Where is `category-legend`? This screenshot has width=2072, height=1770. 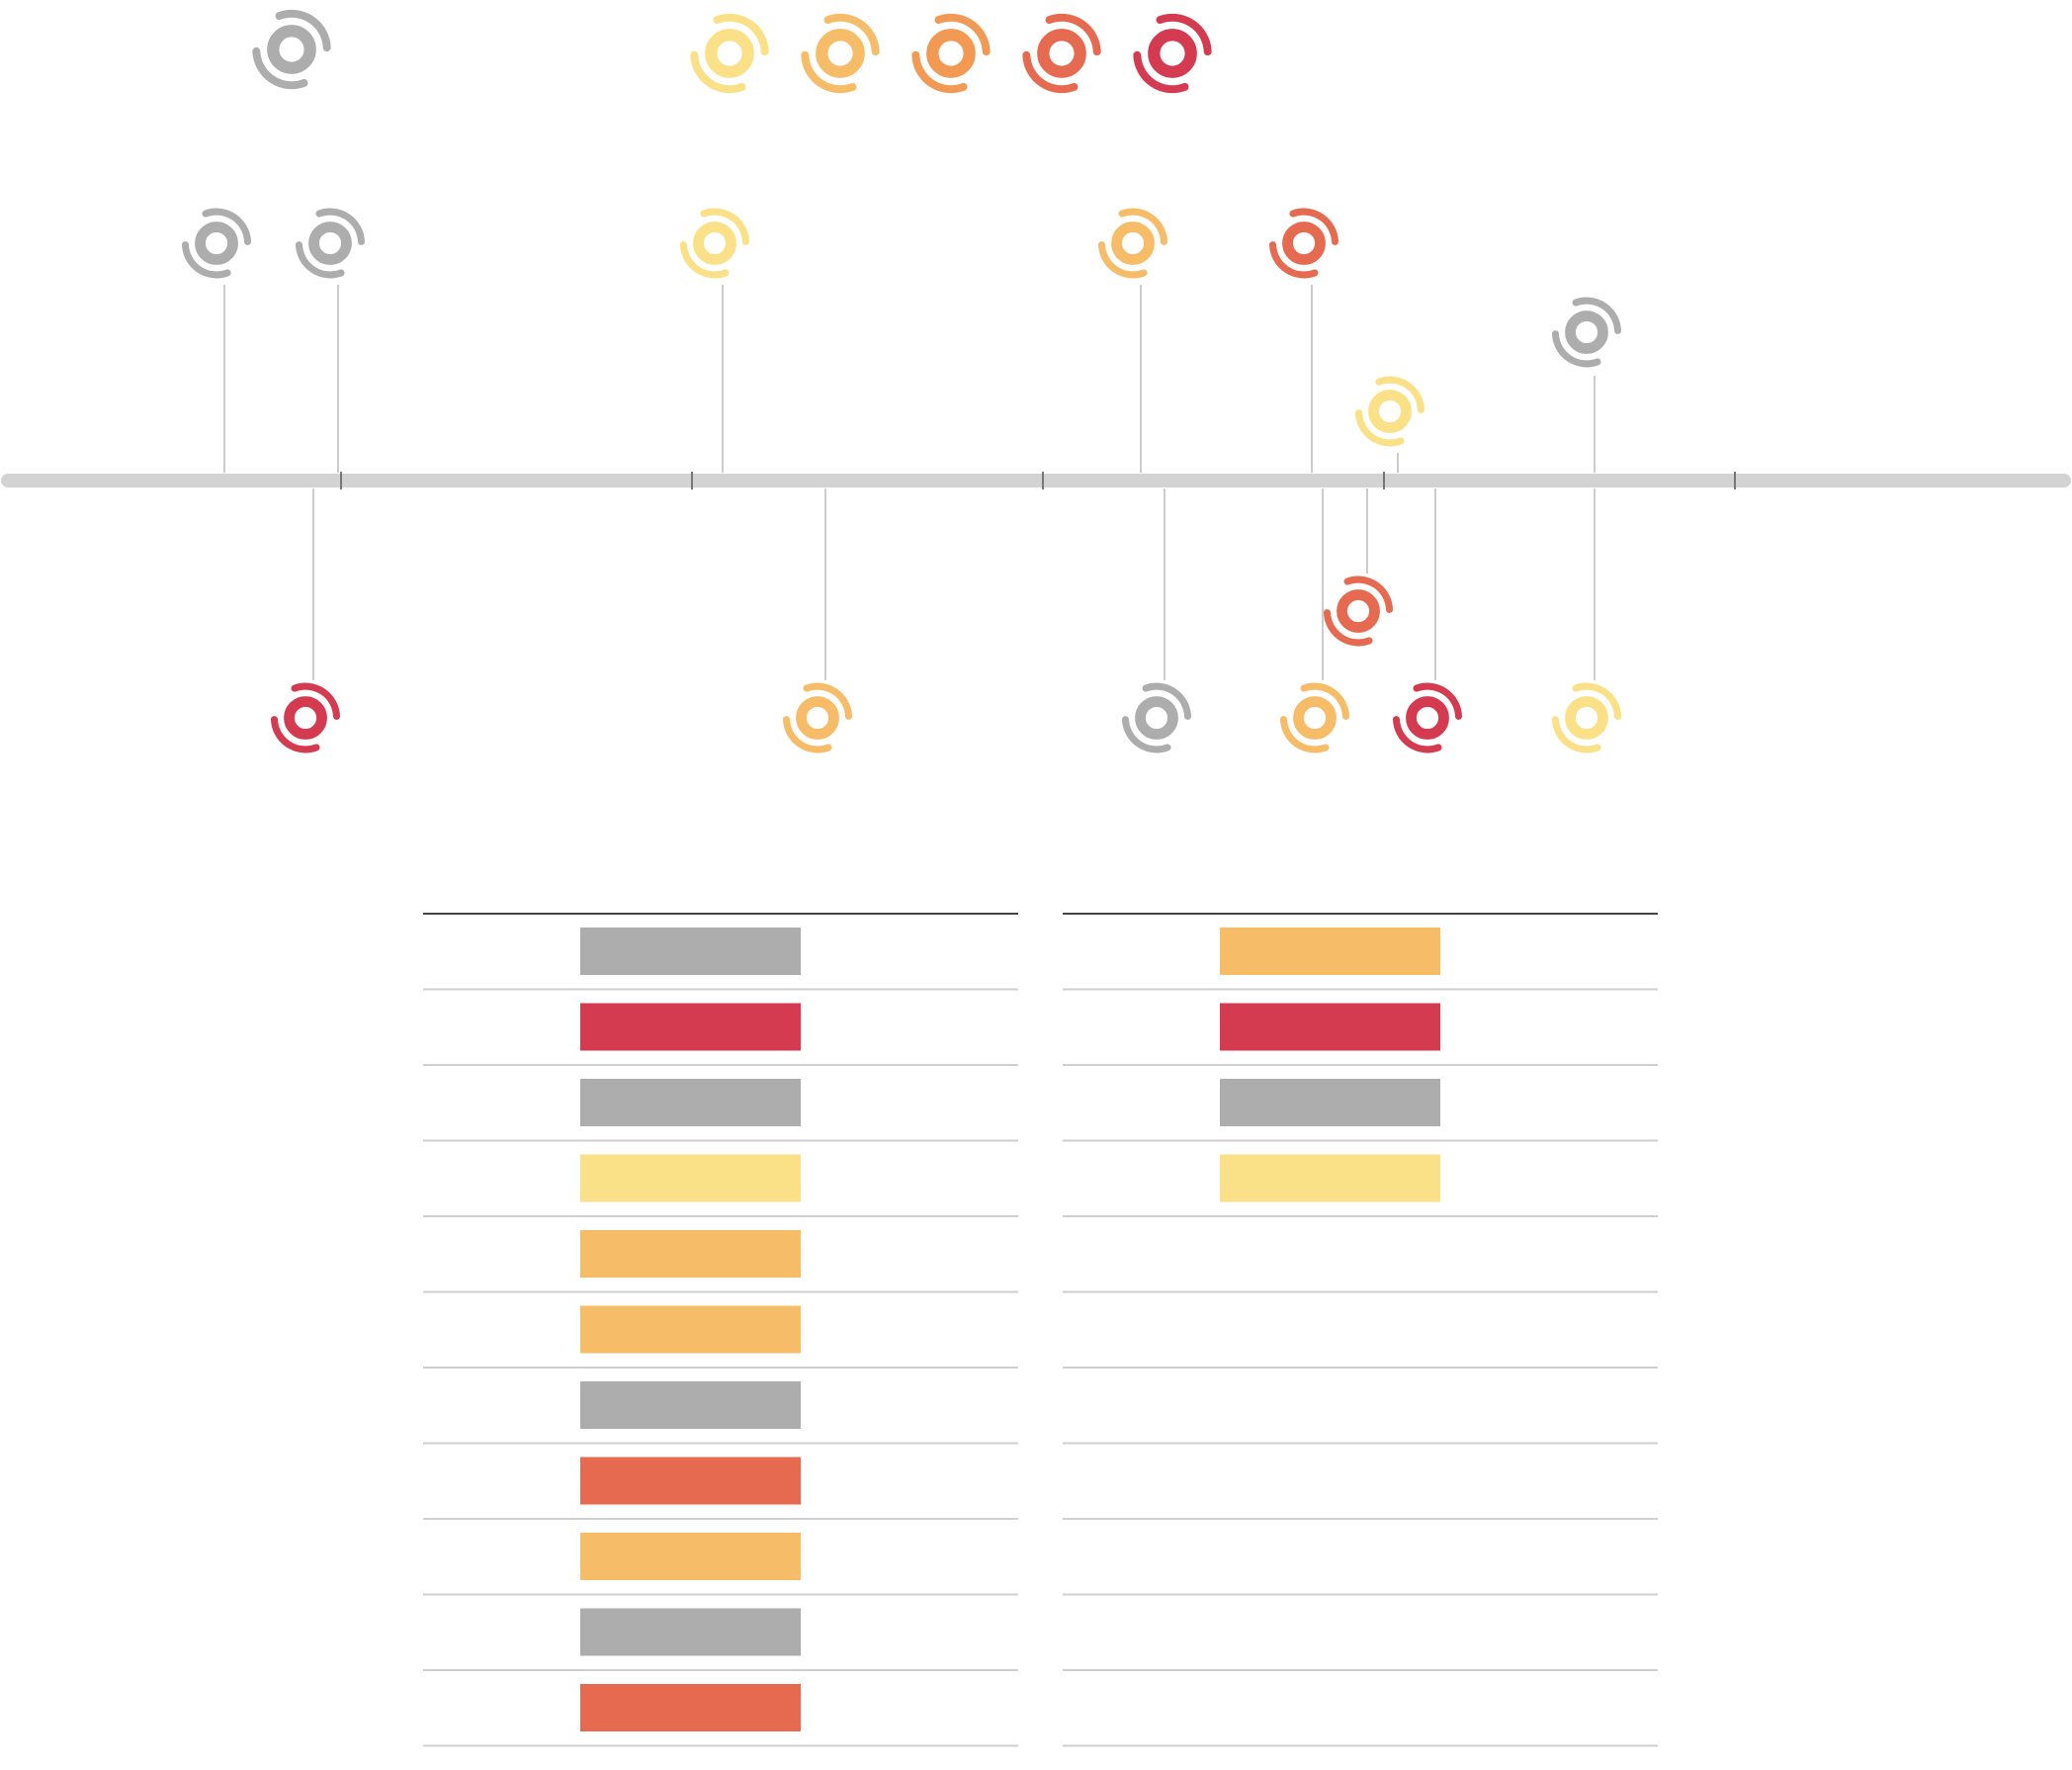
category-legend is located at coordinates (732, 51).